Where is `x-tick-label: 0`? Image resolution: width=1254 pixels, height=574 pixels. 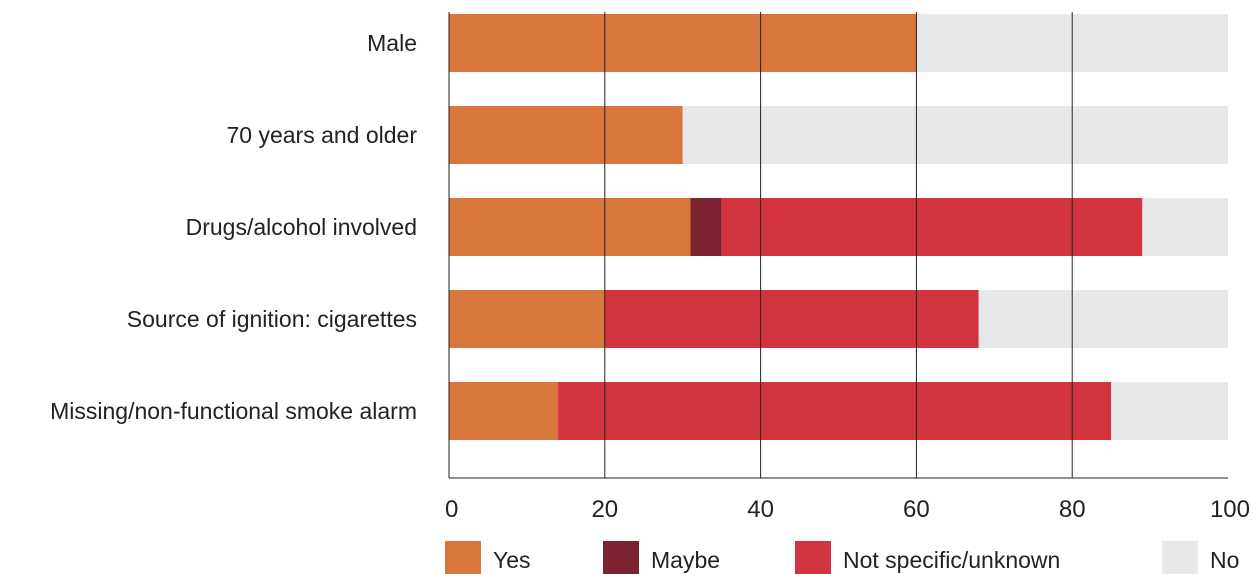 x-tick-label: 0 is located at coordinates (451, 509).